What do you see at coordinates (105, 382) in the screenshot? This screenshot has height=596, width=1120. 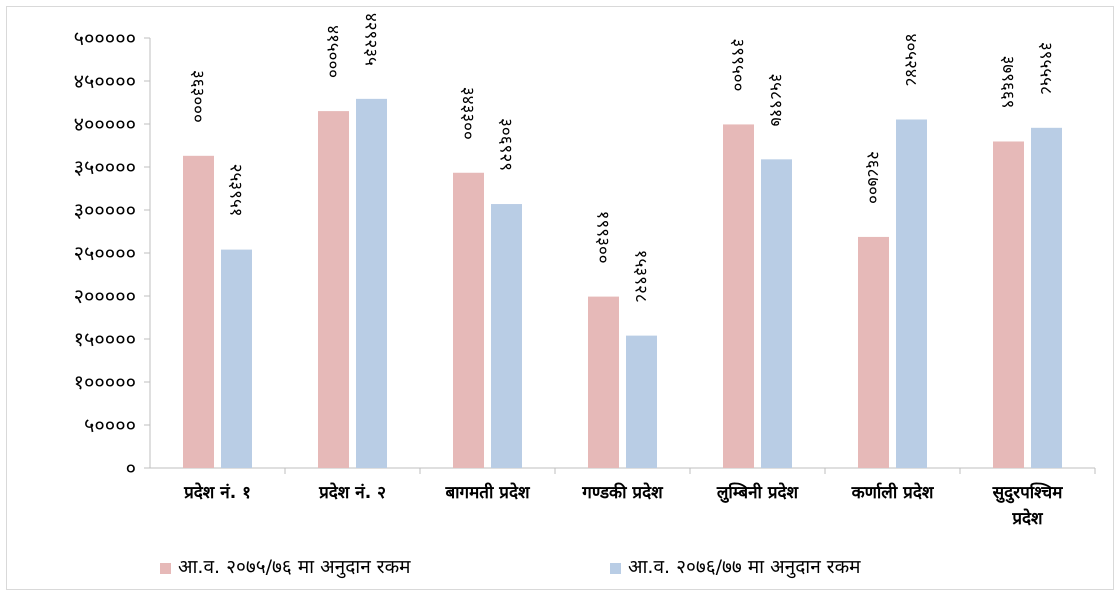 I see `y-tick-label: १०००००` at bounding box center [105, 382].